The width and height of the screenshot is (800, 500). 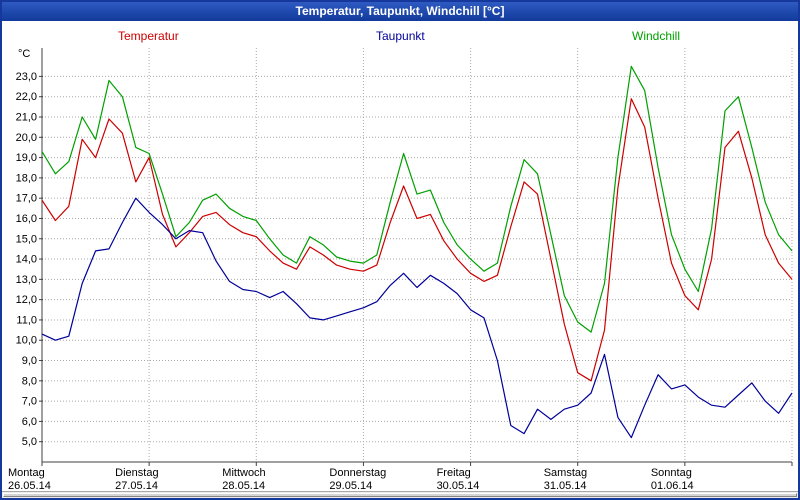 What do you see at coordinates (26, 97) in the screenshot?
I see `y-tick-label: 22,0` at bounding box center [26, 97].